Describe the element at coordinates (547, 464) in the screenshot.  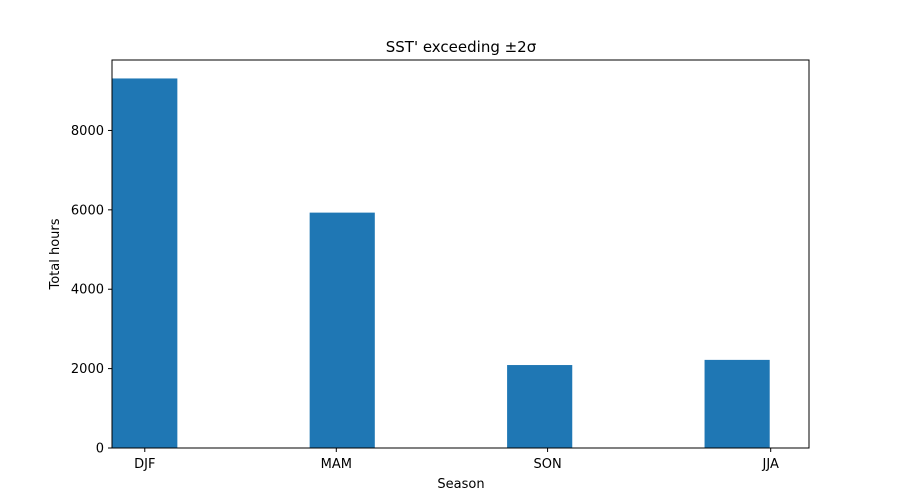
I see `x-tick-label-son: SON` at that location.